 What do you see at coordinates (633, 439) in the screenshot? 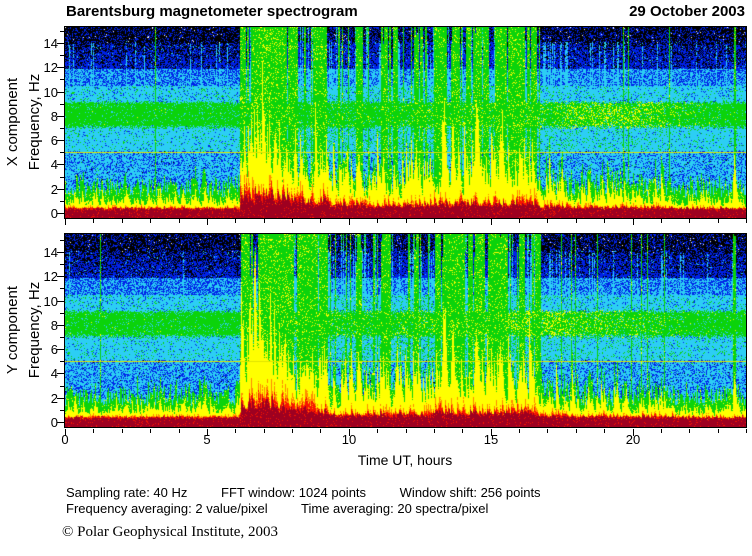
I see `x-tick-label: 20` at bounding box center [633, 439].